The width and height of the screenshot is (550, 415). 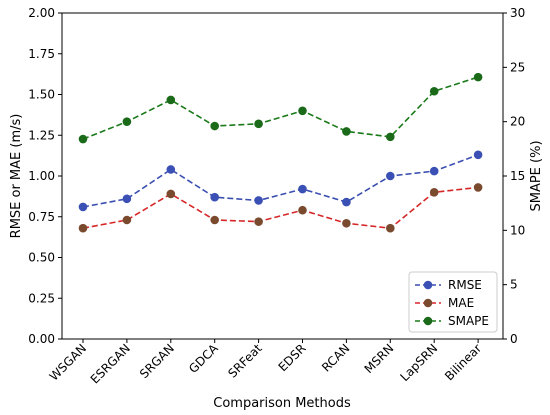 I want to click on x-tick-label: MSRN, so click(x=379, y=358).